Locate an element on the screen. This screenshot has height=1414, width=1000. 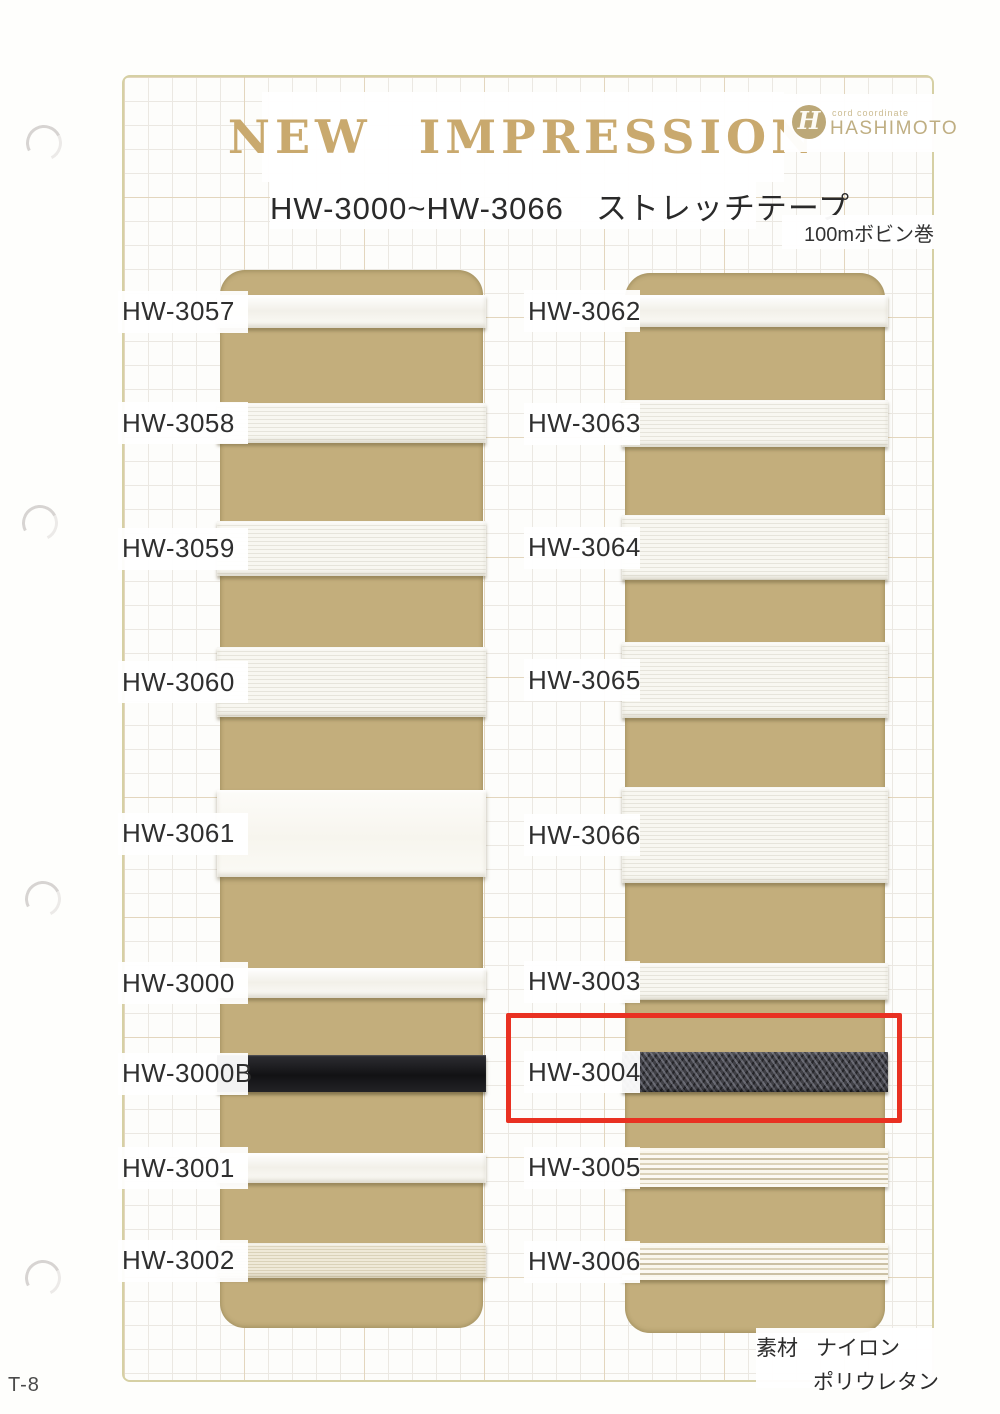
swatch-code-label: HW-3005 is located at coordinates (582, 1167).